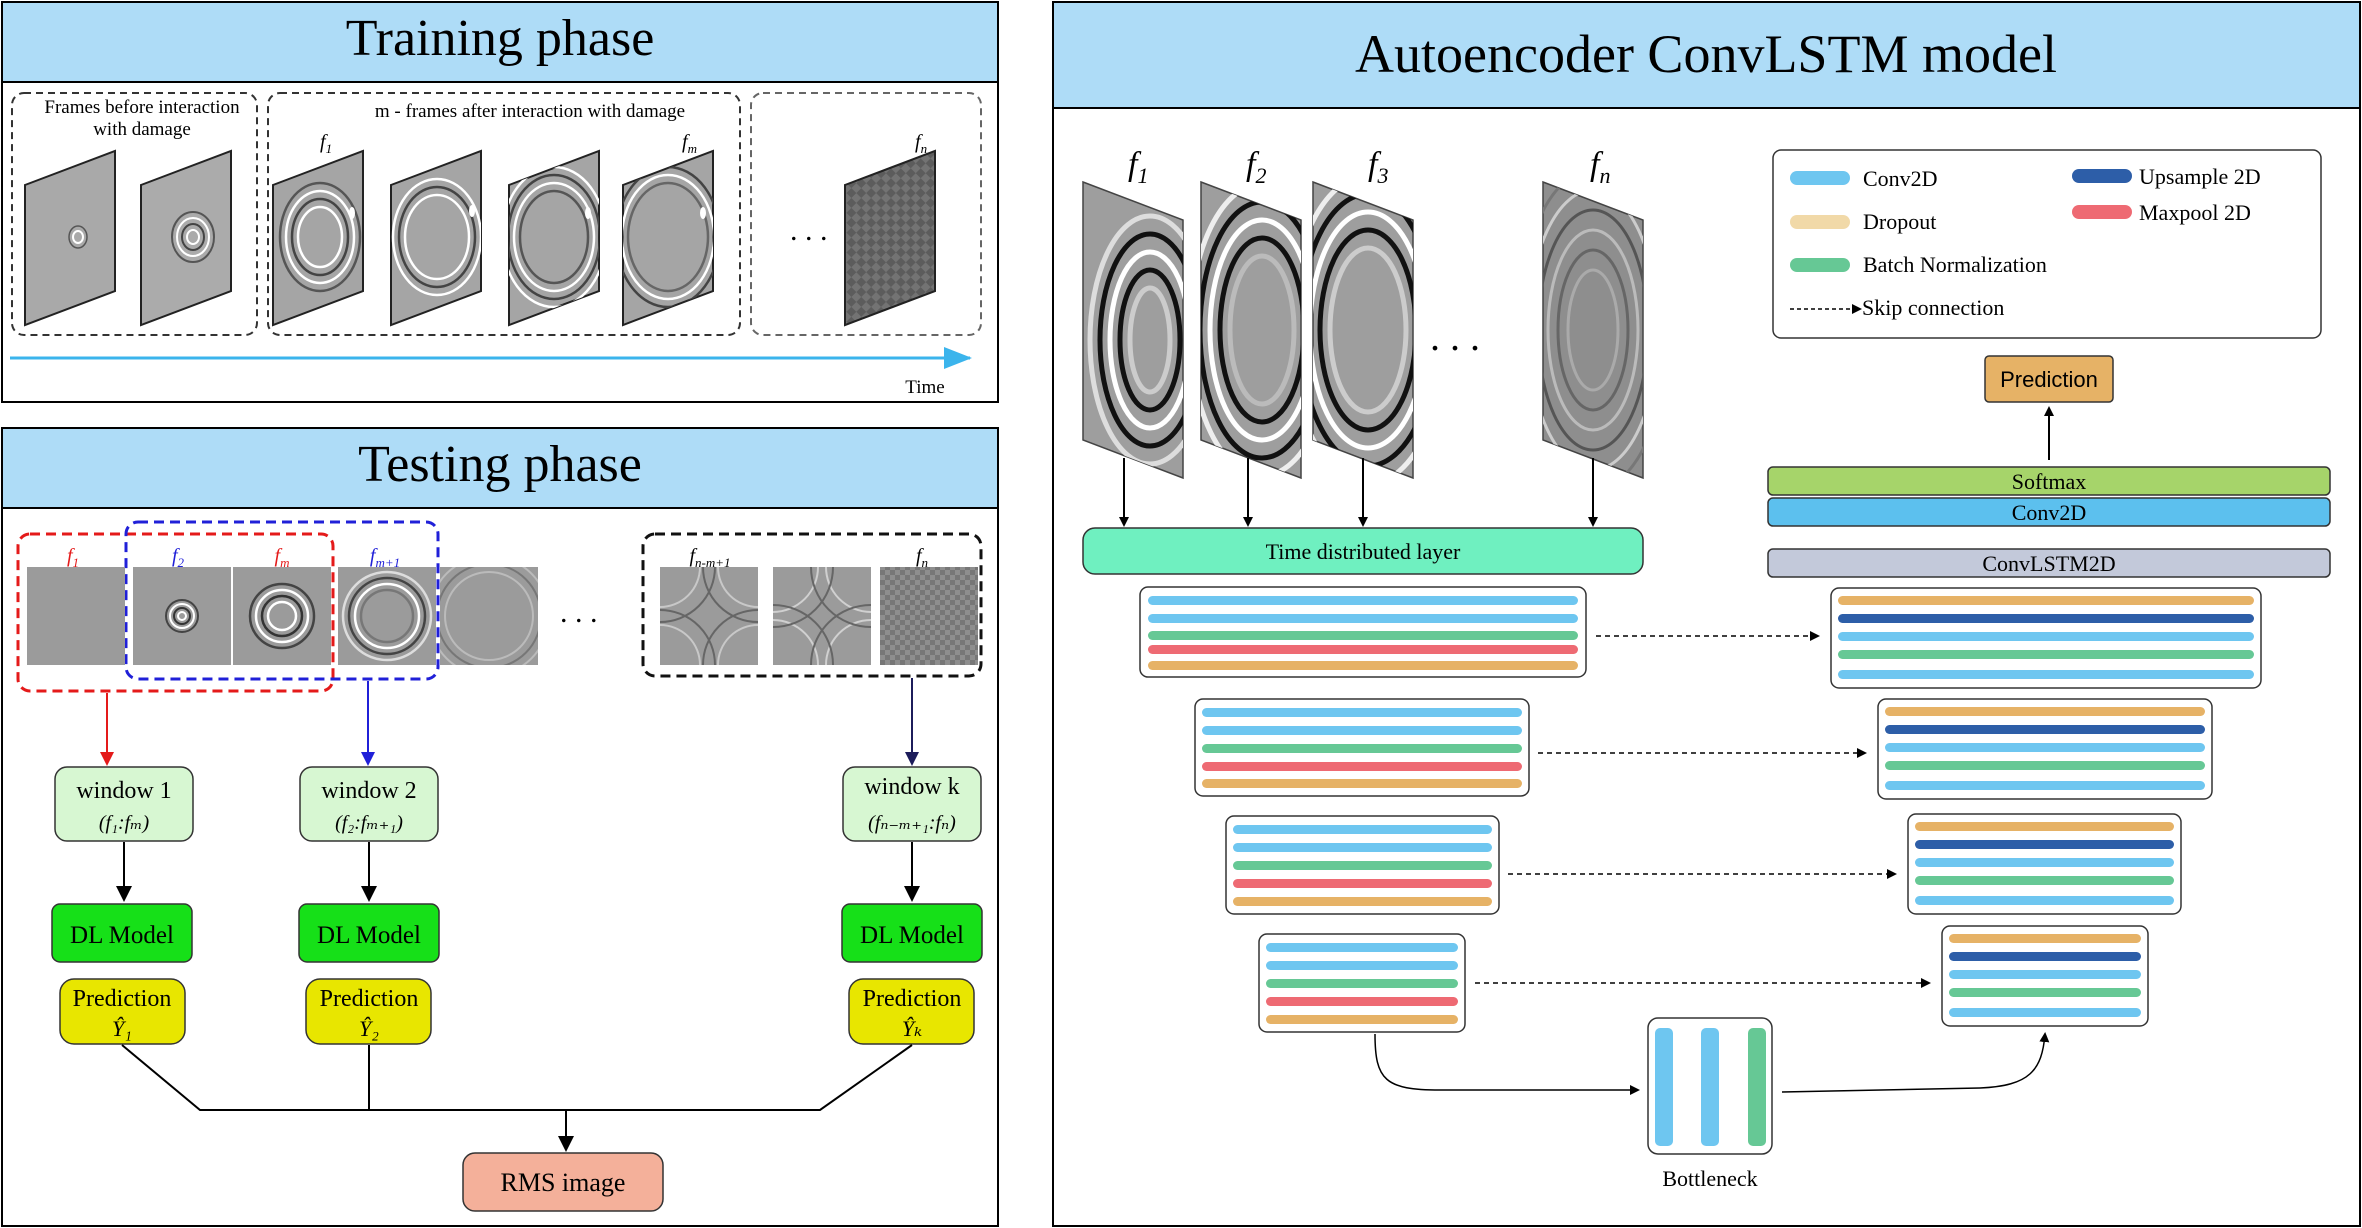 Image resolution: width=2362 pixels, height=1228 pixels. I want to click on legend-upsample: Upsample 2D, so click(2200, 176).